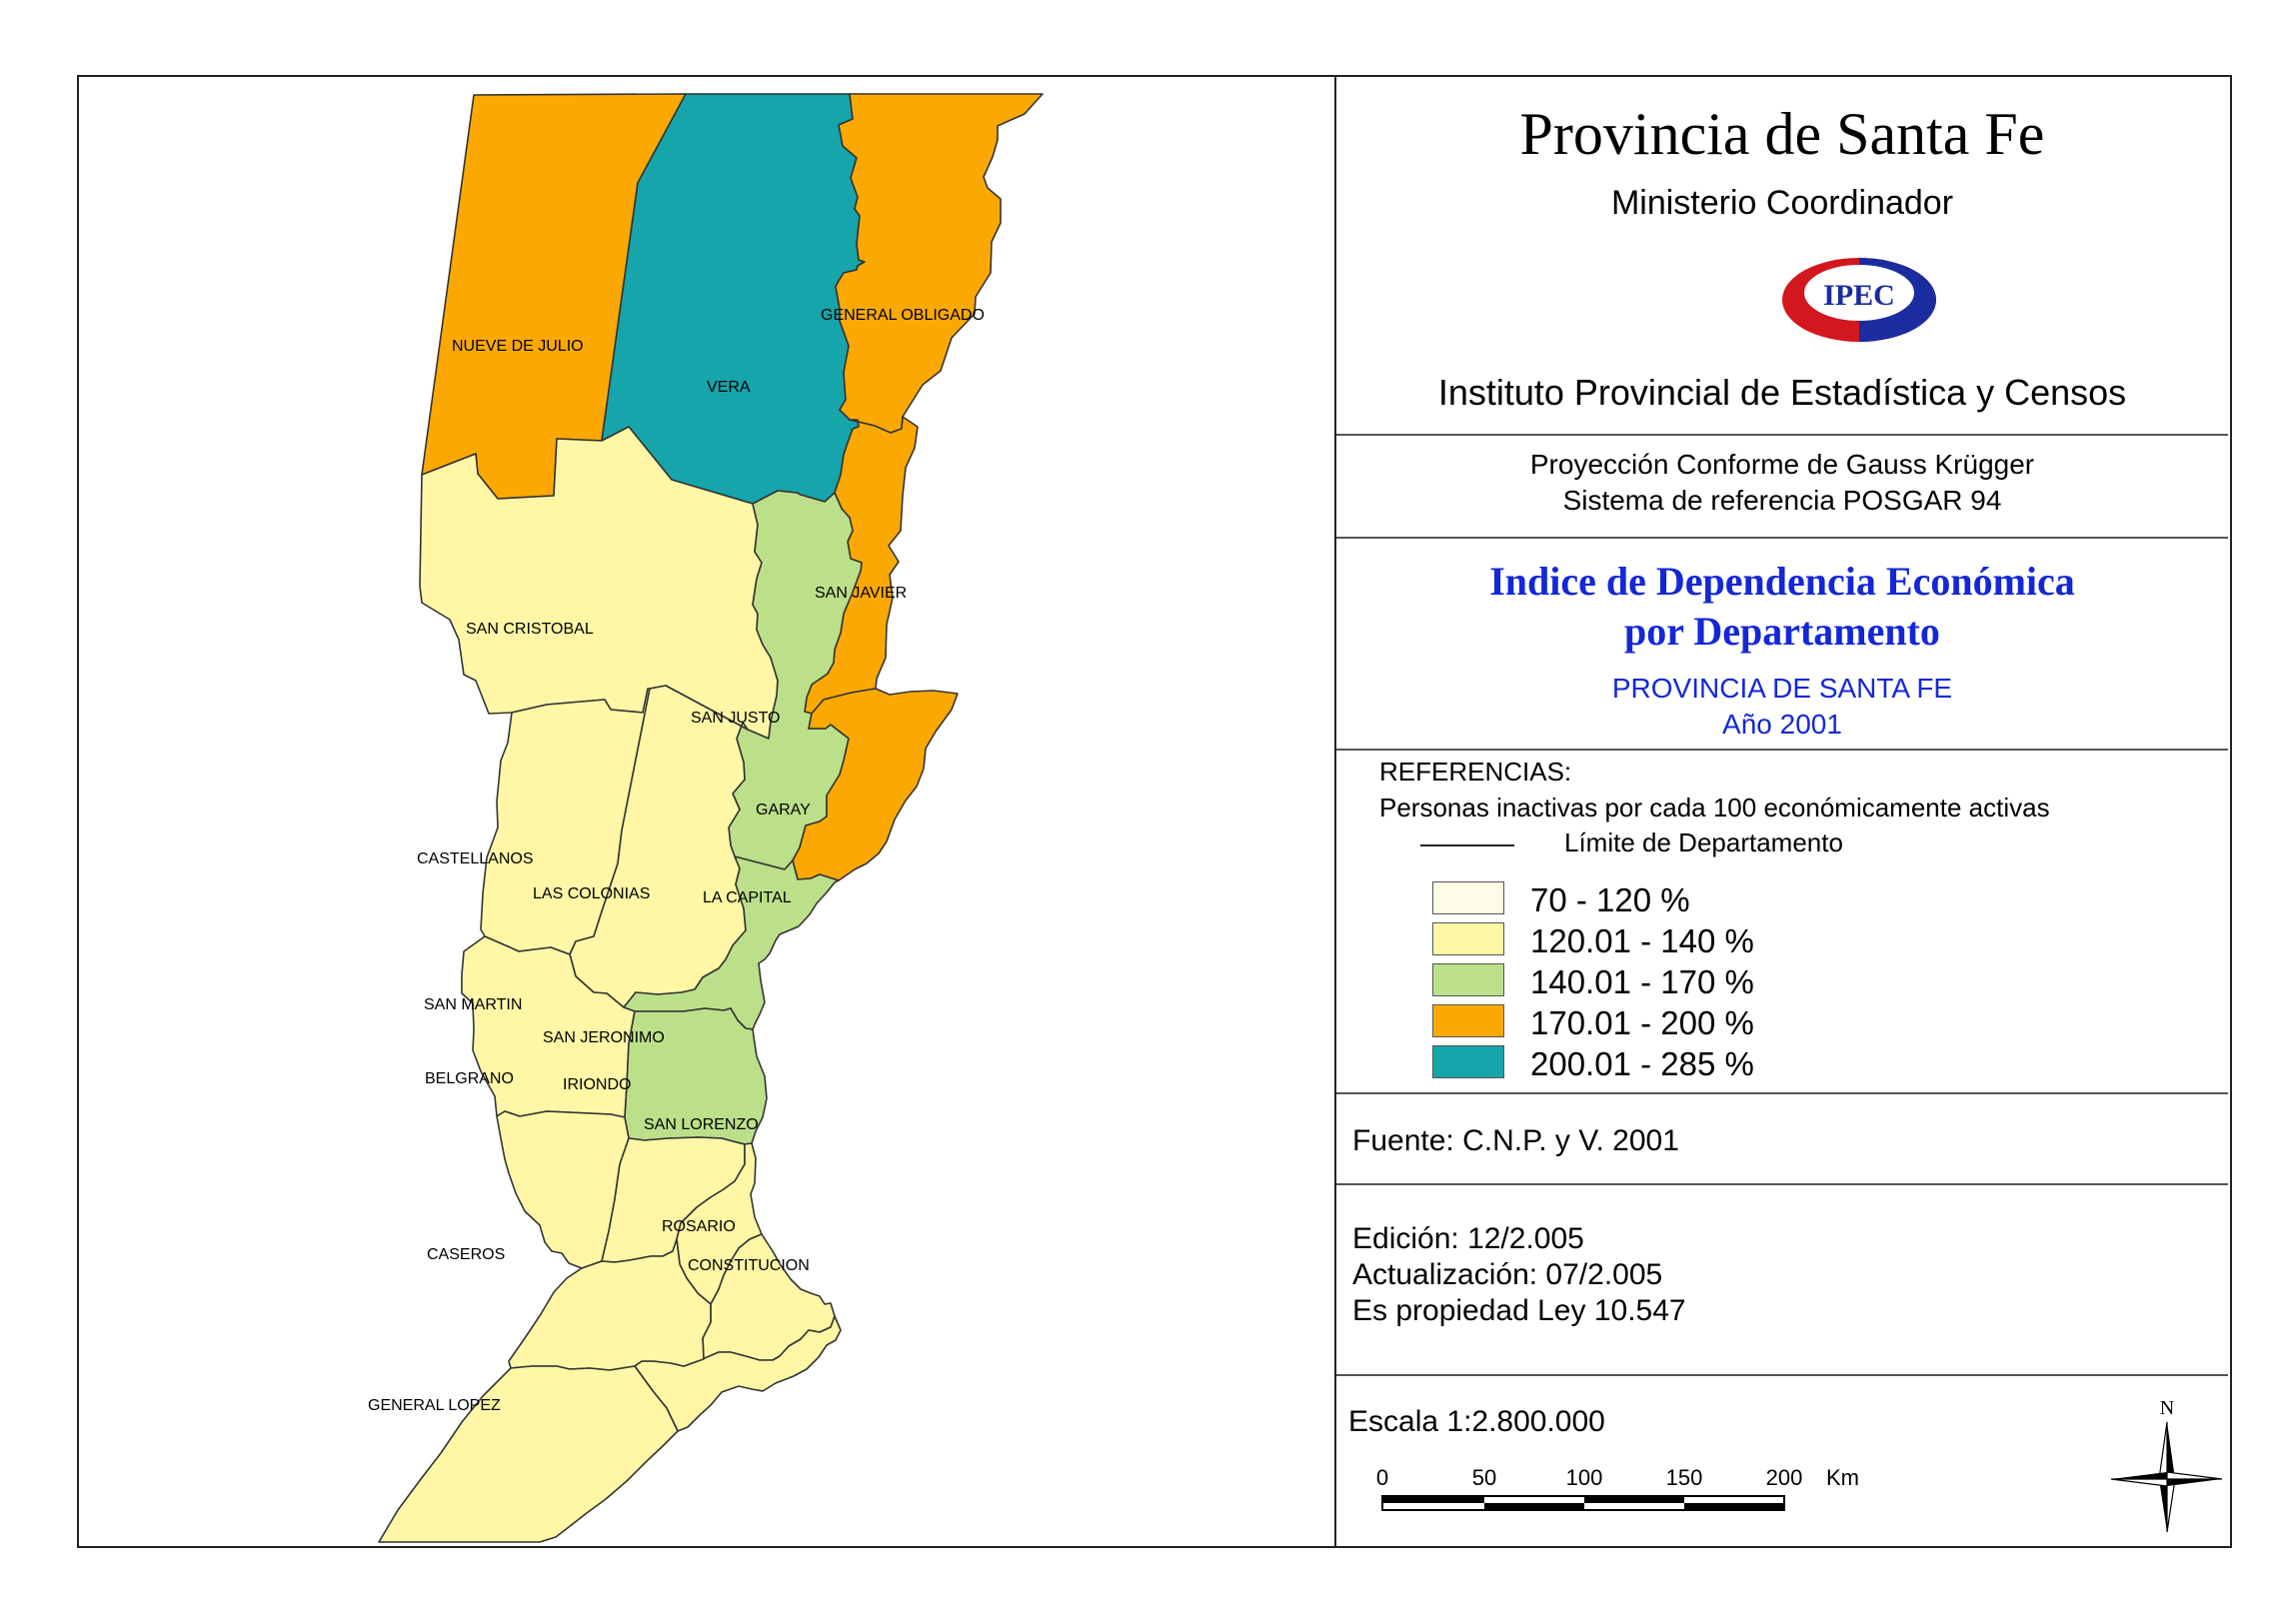 The image size is (2296, 1624). I want to click on edition-date: Edición: 12/2.005, so click(1468, 1239).